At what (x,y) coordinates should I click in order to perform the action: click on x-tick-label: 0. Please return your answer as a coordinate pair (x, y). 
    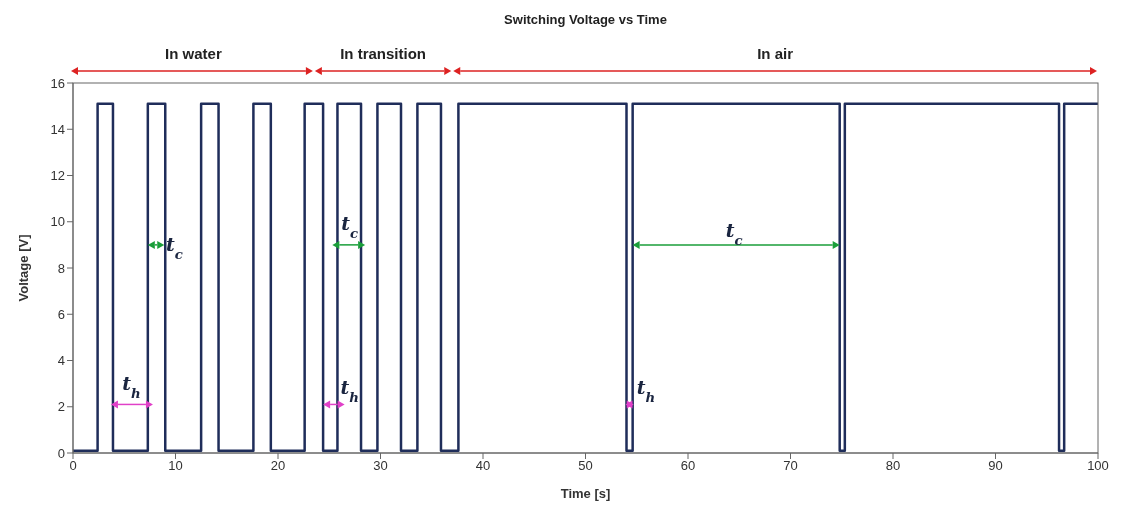
    Looking at the image, I should click on (73, 466).